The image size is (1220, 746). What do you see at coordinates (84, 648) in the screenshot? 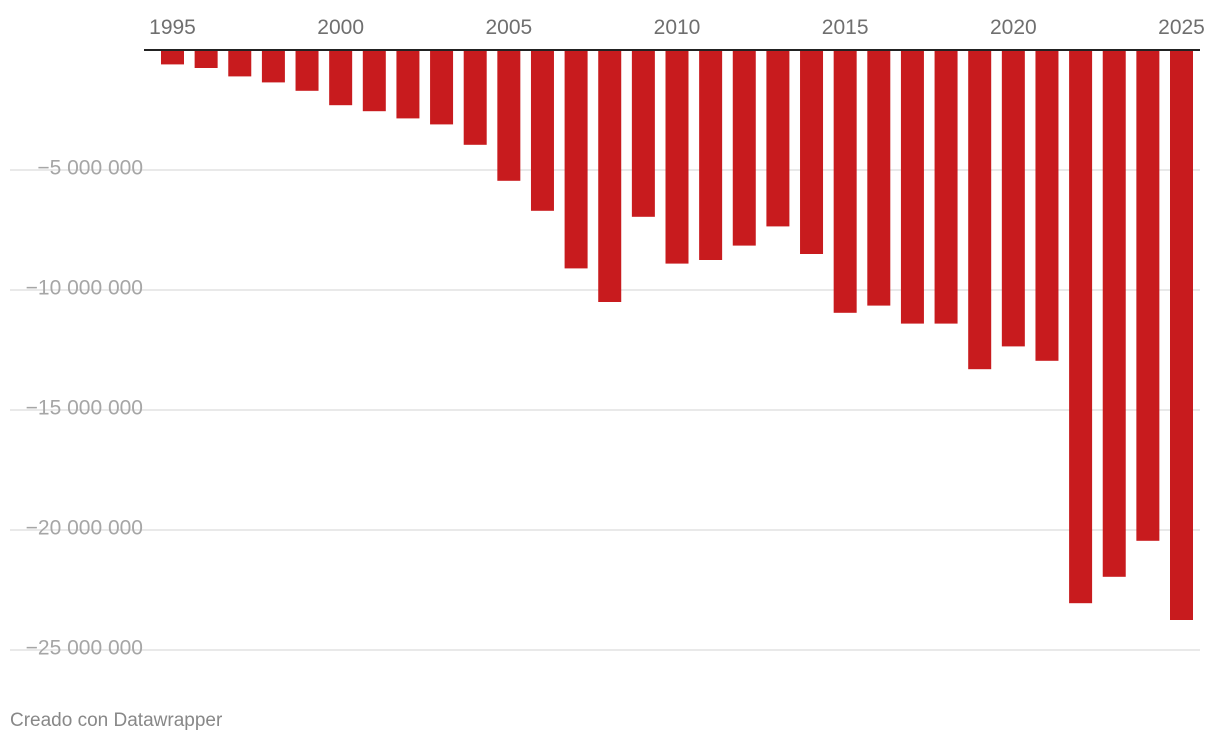
I see `y-tick-label: −25 000 000` at bounding box center [84, 648].